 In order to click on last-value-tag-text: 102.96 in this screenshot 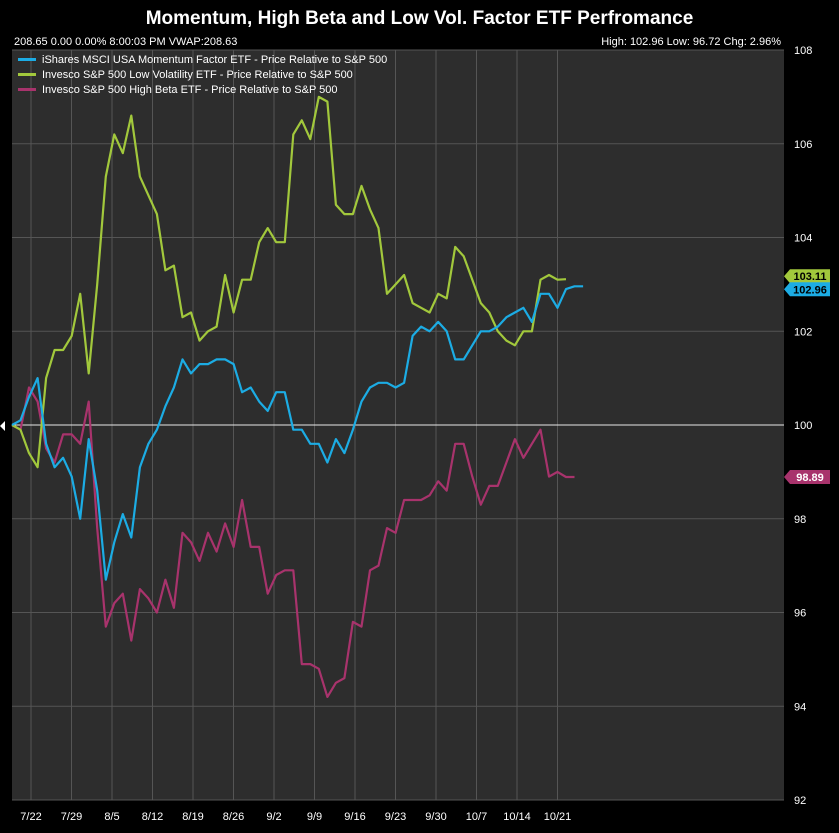, I will do `click(810, 290)`.